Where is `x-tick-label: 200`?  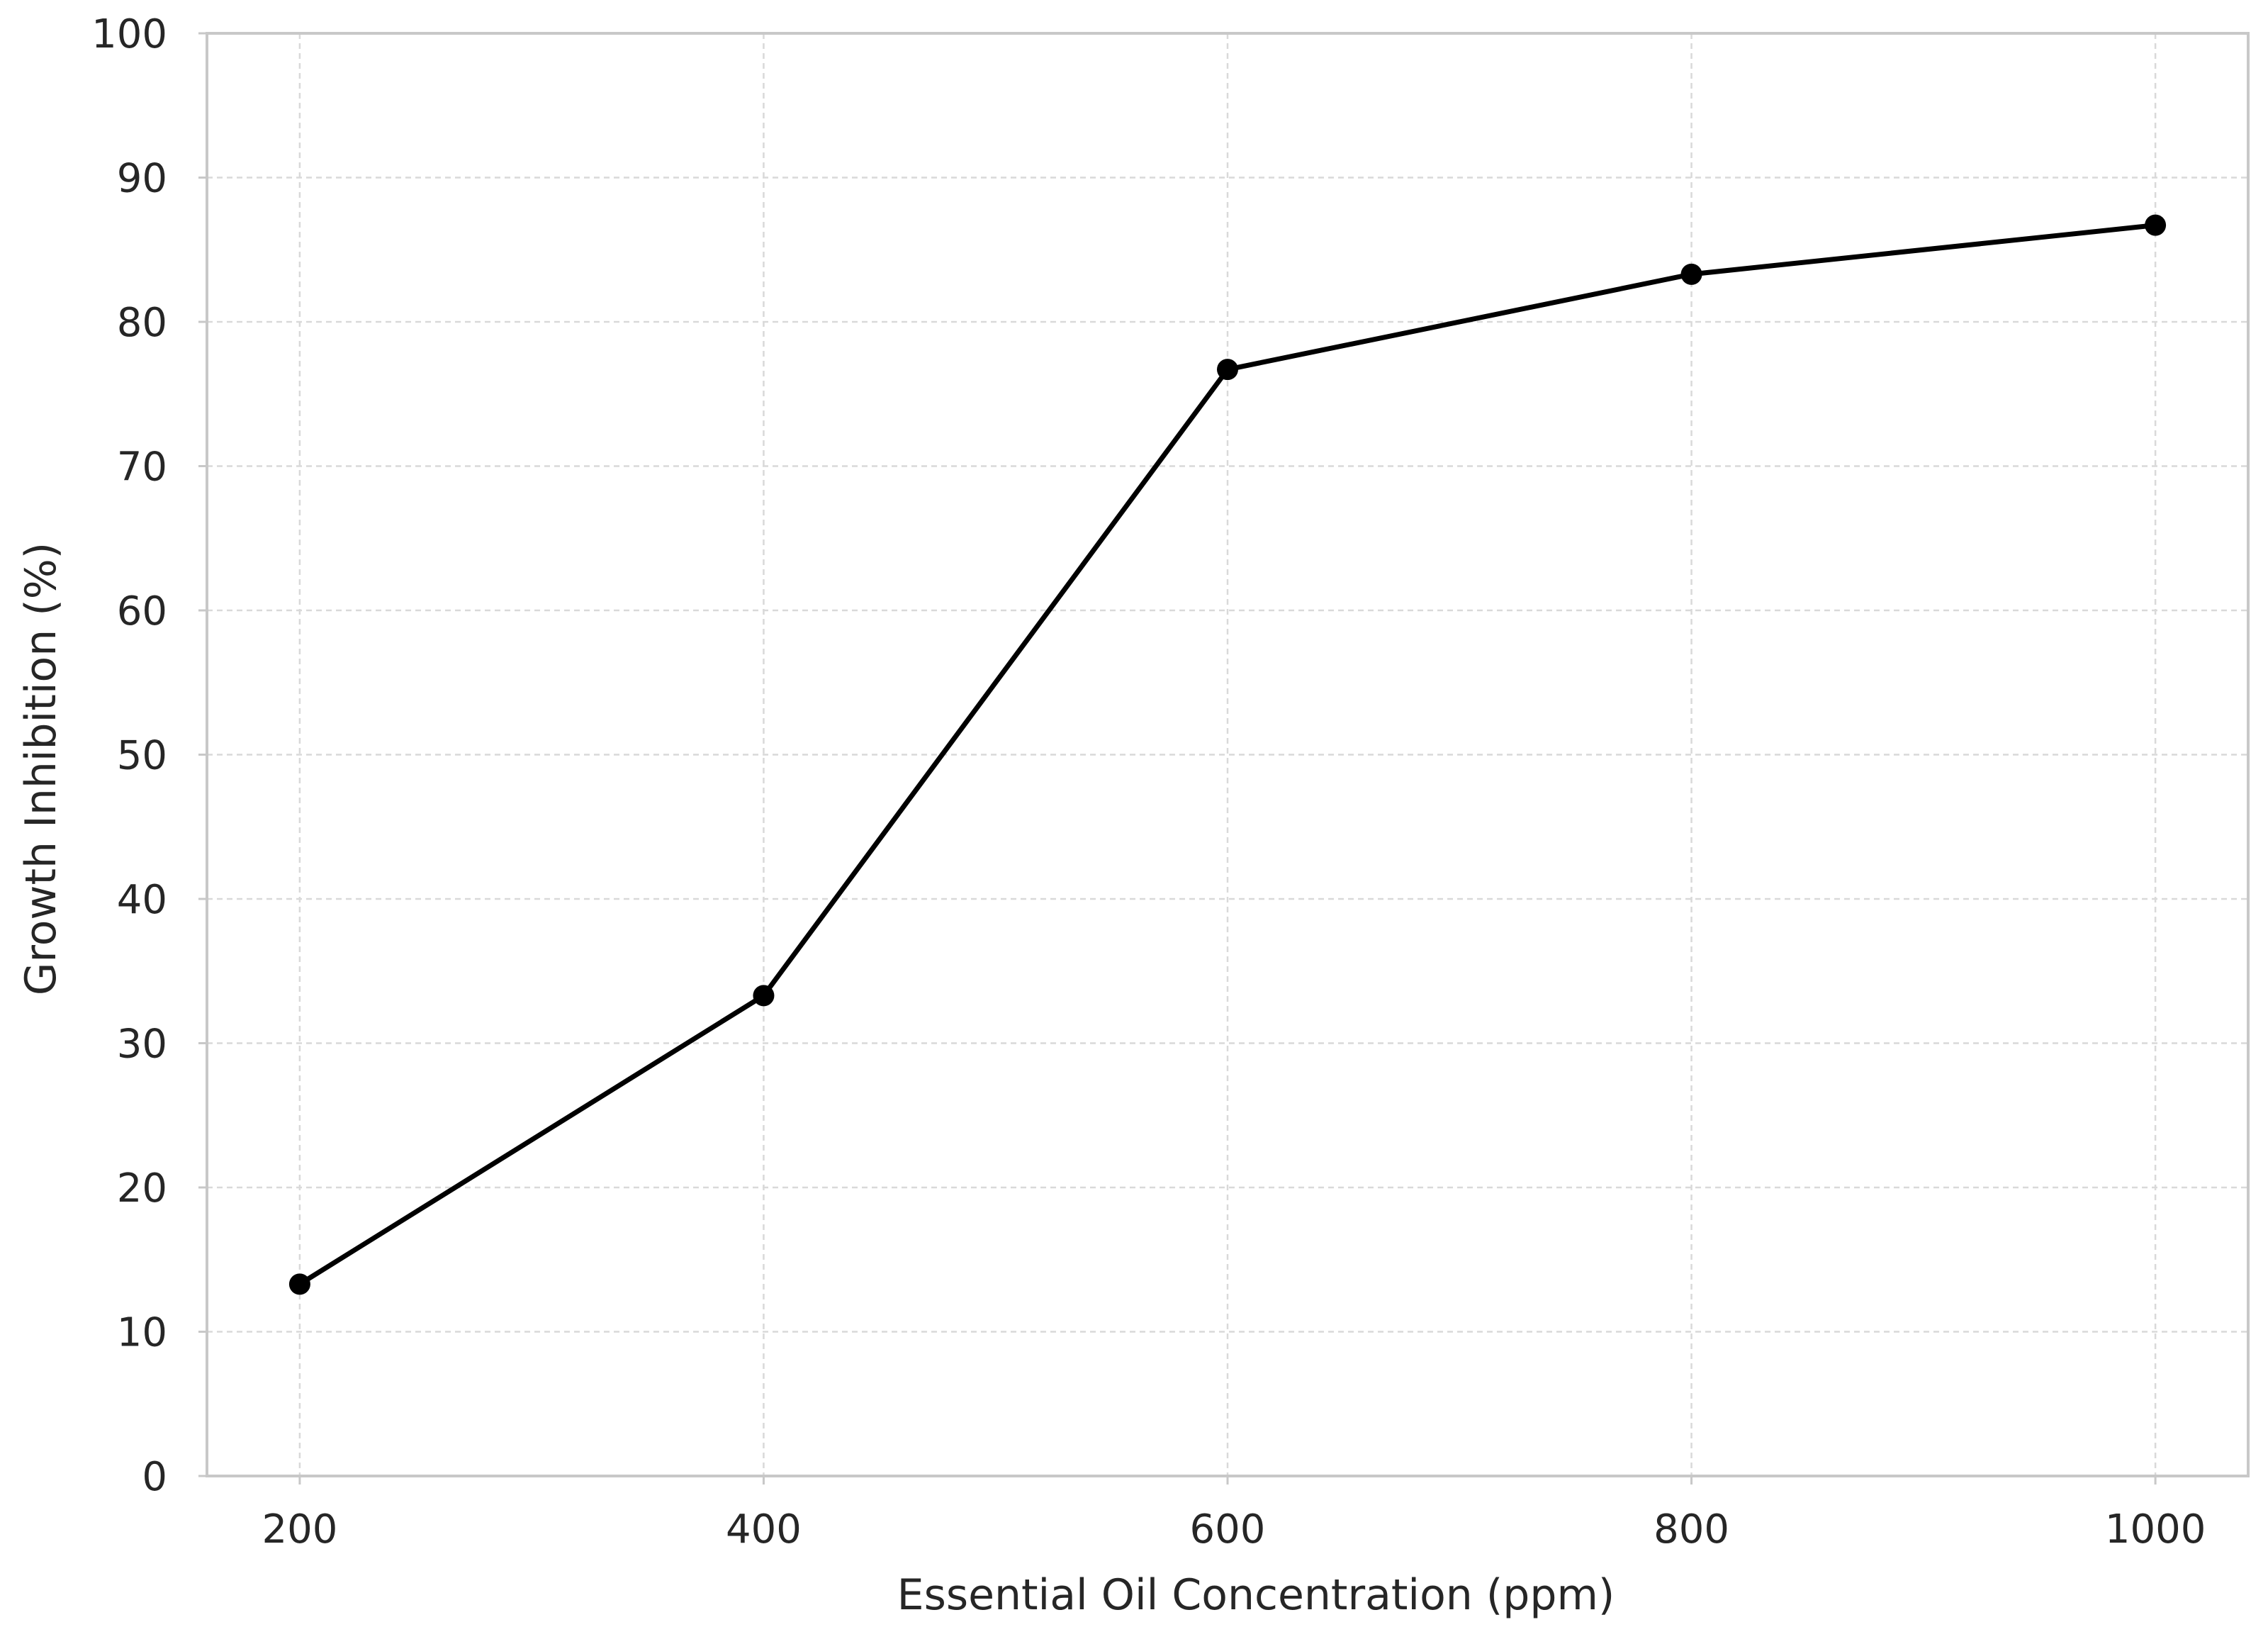 x-tick-label: 200 is located at coordinates (299, 1529).